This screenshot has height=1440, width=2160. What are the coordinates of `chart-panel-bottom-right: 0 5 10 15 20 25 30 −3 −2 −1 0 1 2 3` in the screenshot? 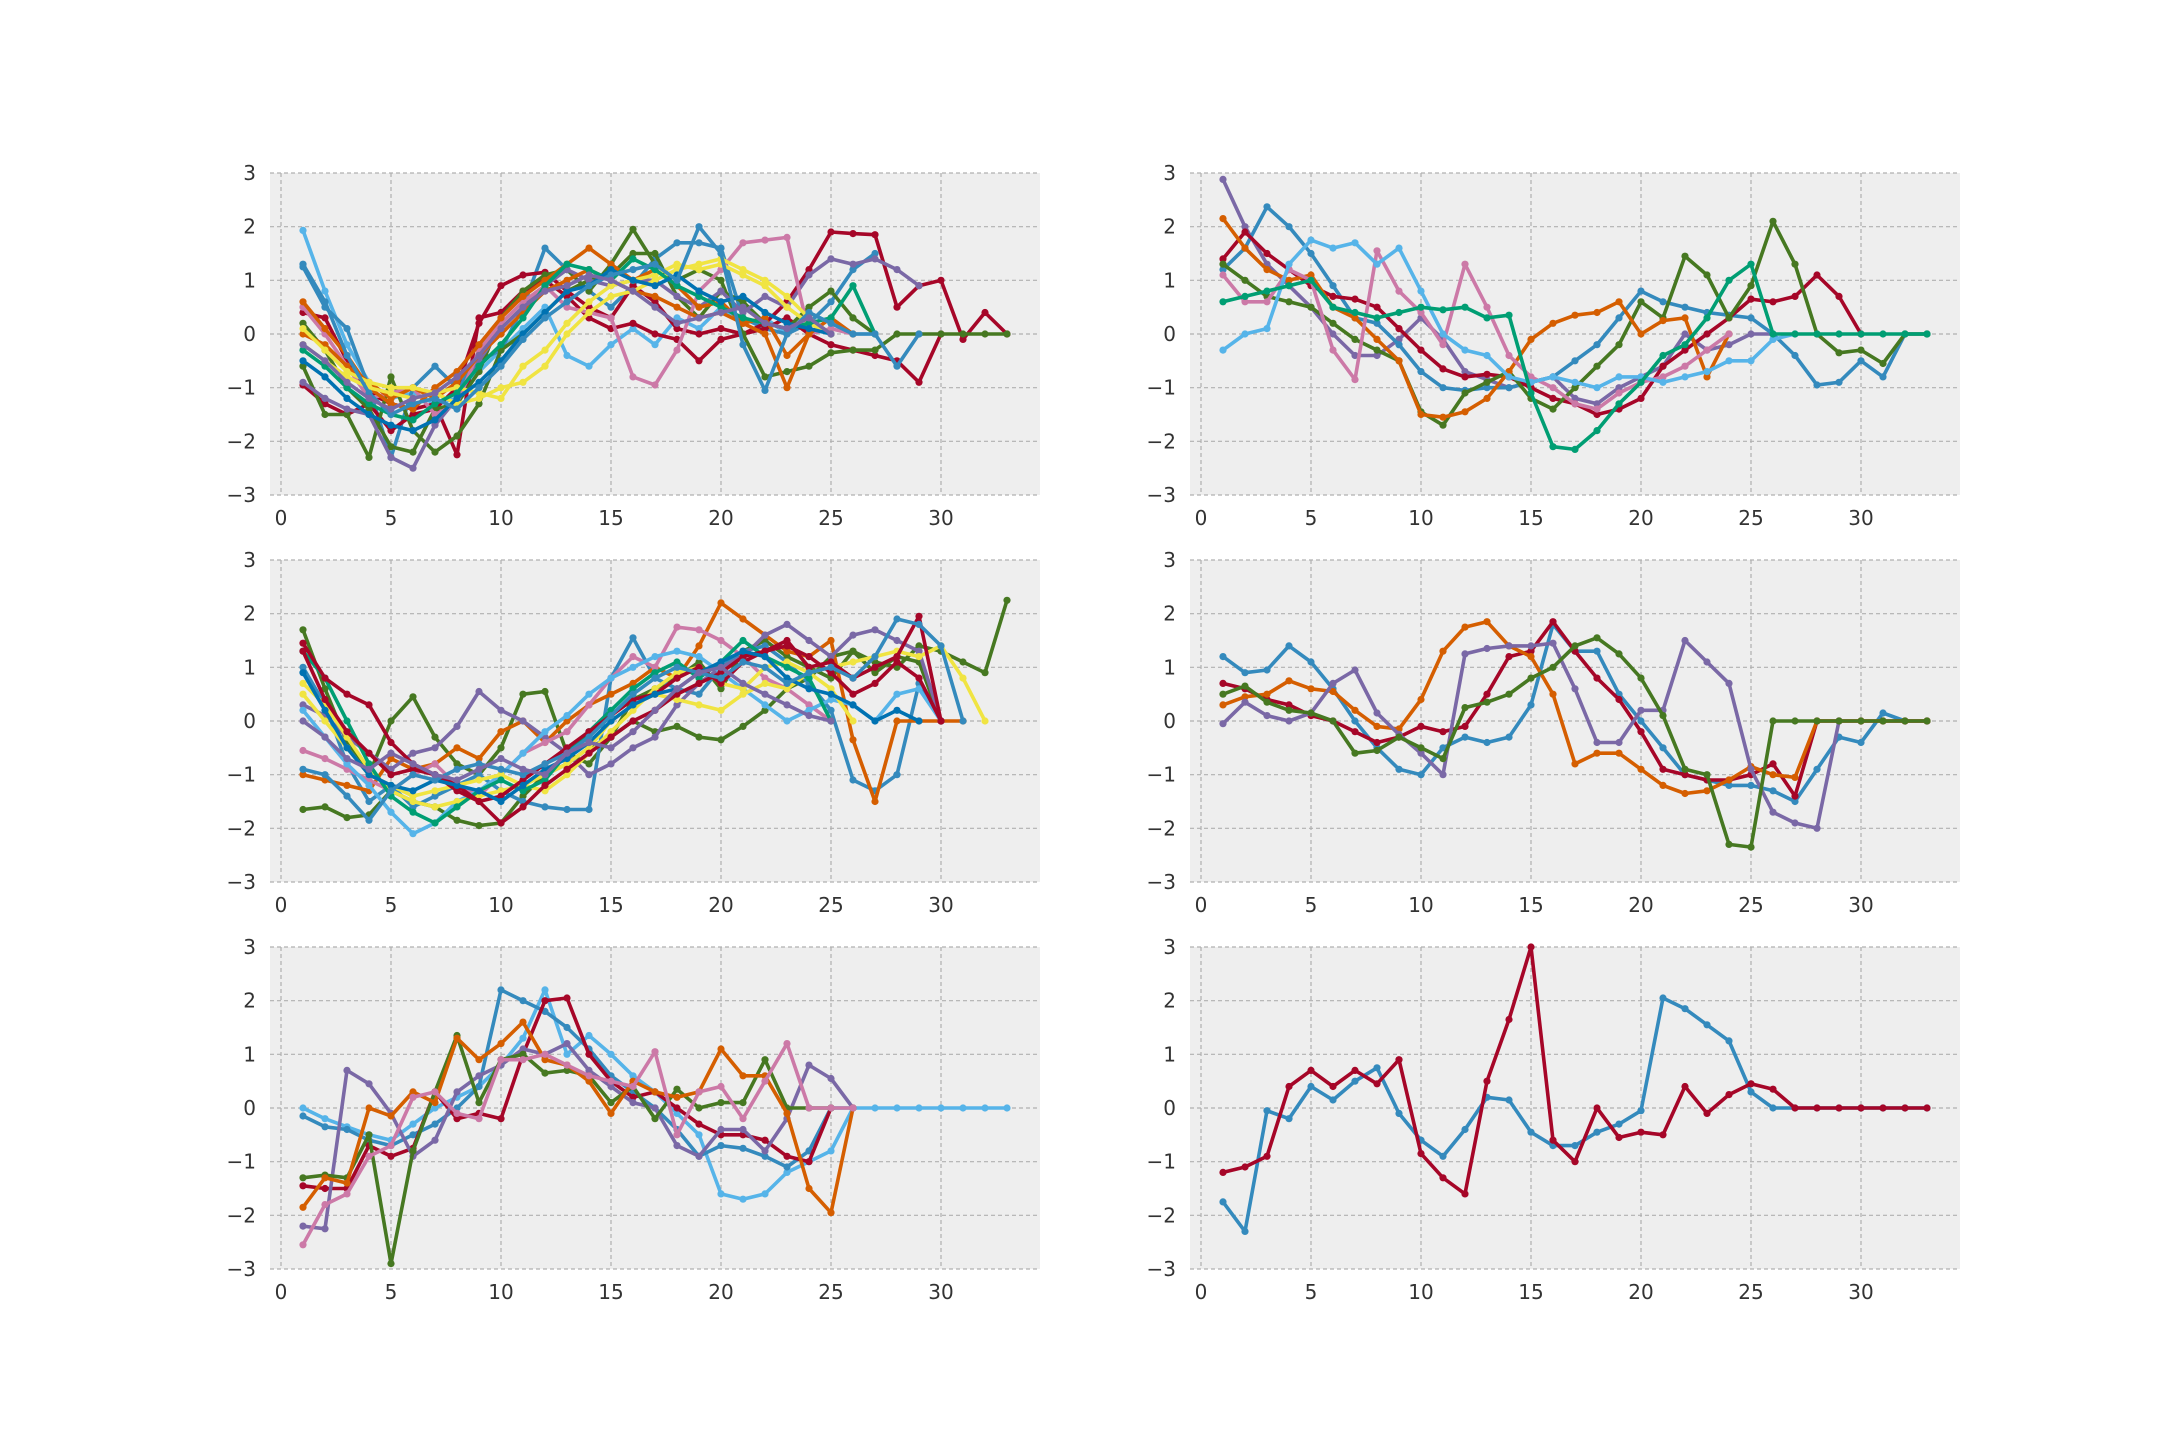 It's located at (1553, 1119).